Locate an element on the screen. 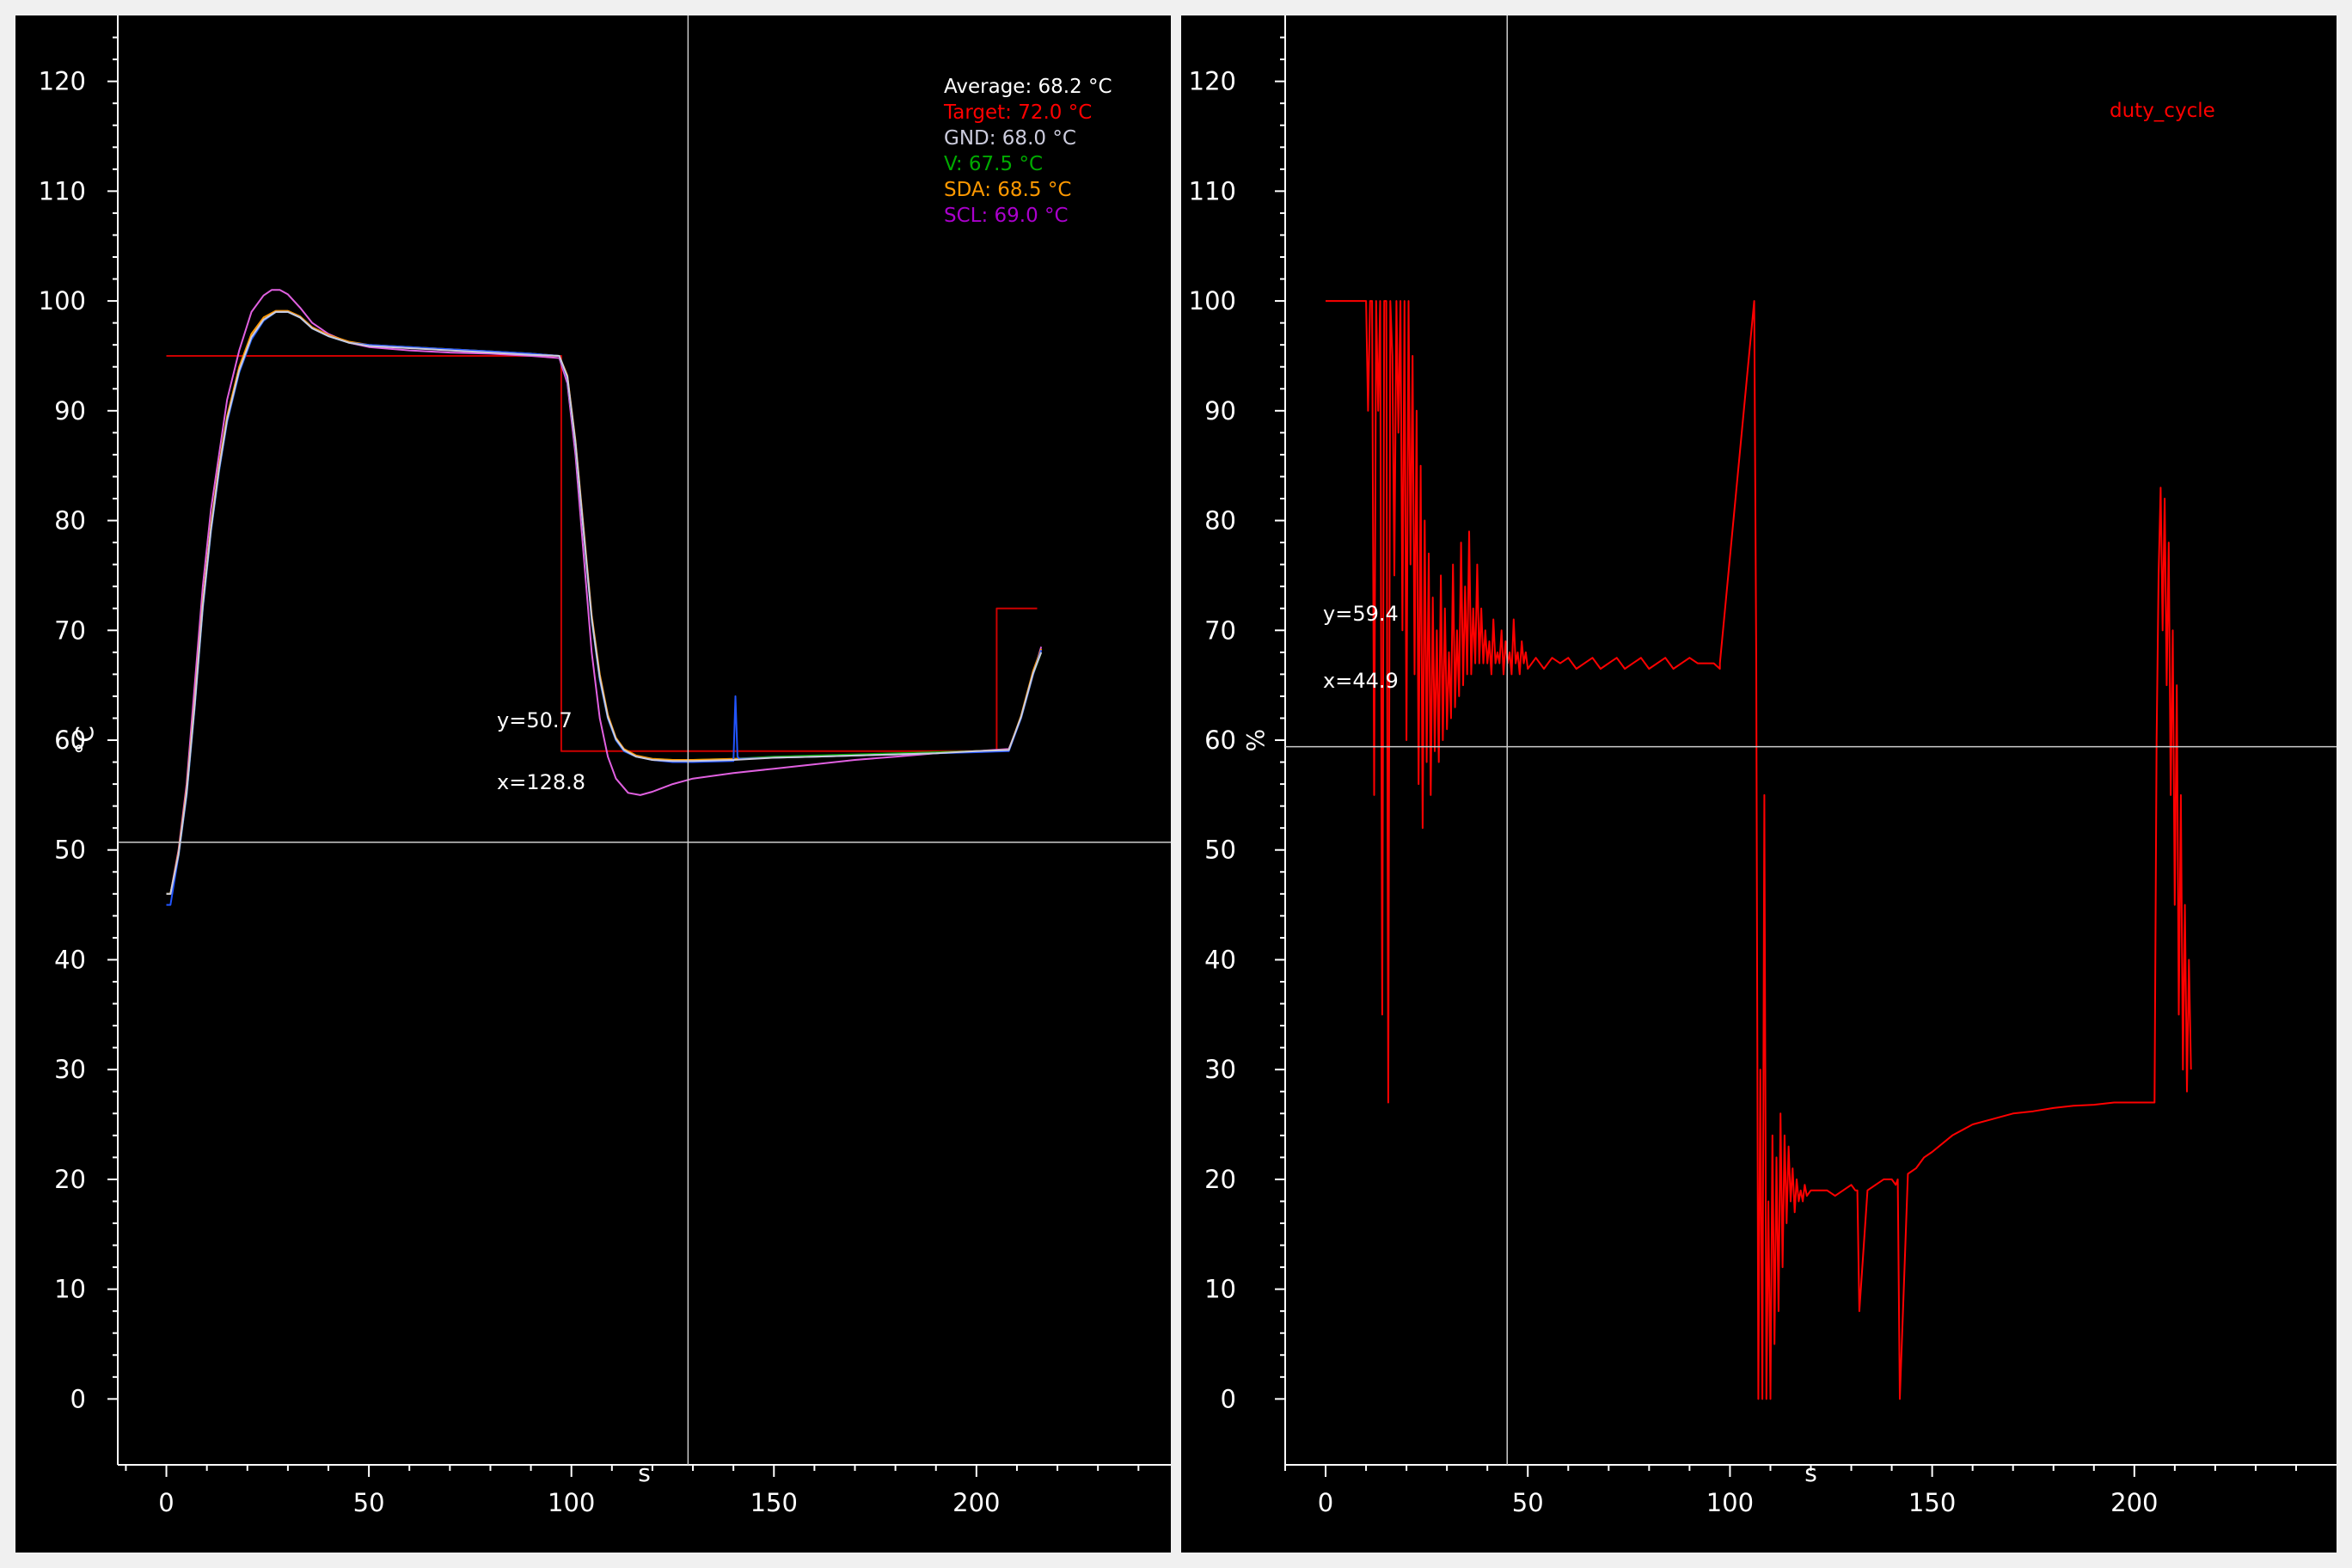 The image size is (2352, 1568). series-line-gnd is located at coordinates (604, 602).